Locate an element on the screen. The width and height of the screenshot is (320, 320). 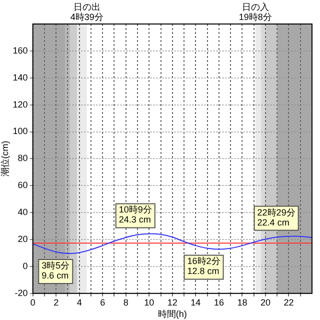
annotation: 10時9分 24.3 cm is located at coordinates (135, 214).